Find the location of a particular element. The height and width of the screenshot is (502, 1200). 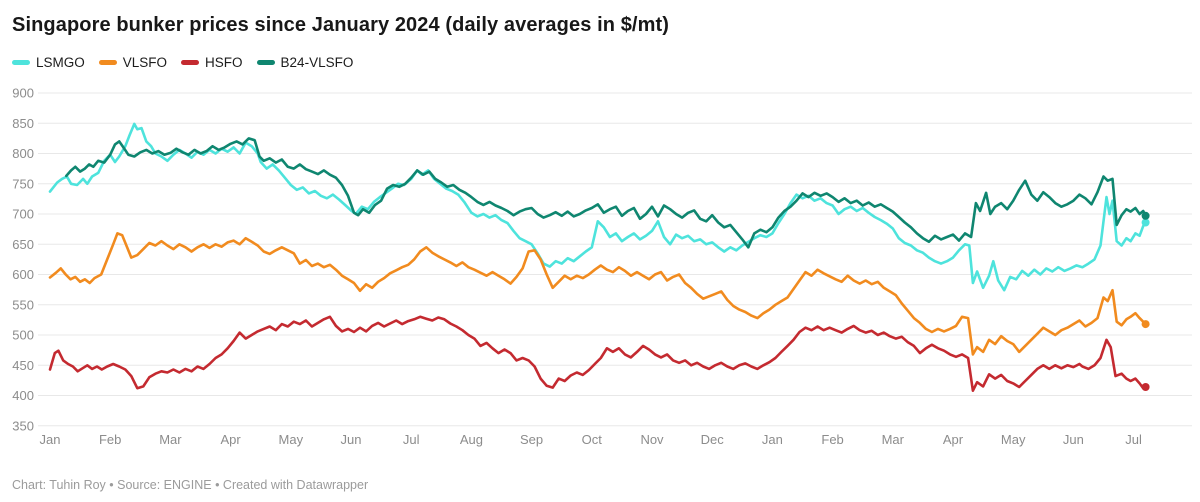

legend-label-HSFO: HSFO is located at coordinates (224, 62).